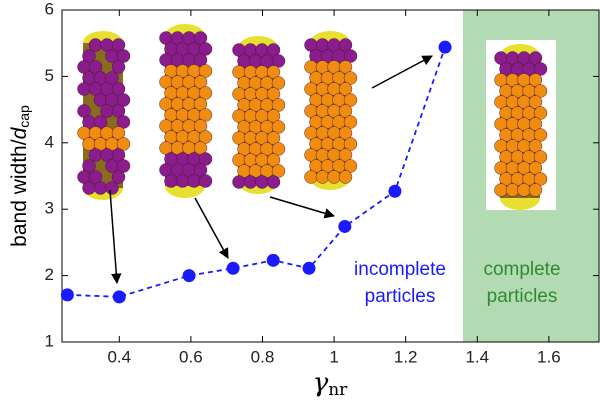 This screenshot has width=600, height=403. Describe the element at coordinates (20, 176) in the screenshot. I see `y-axis-label: band width/dcap` at that location.